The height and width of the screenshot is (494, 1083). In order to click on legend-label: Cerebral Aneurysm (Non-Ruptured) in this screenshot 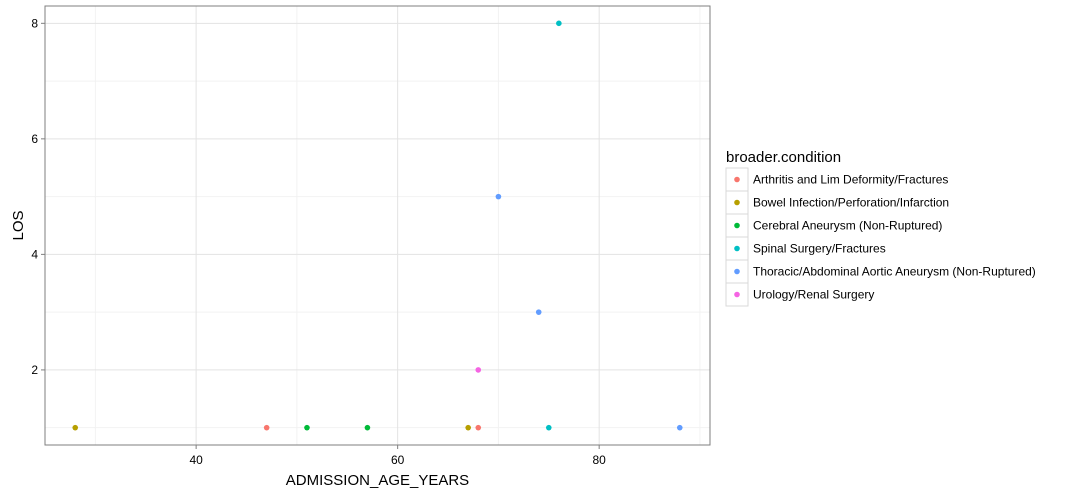, I will do `click(847, 226)`.